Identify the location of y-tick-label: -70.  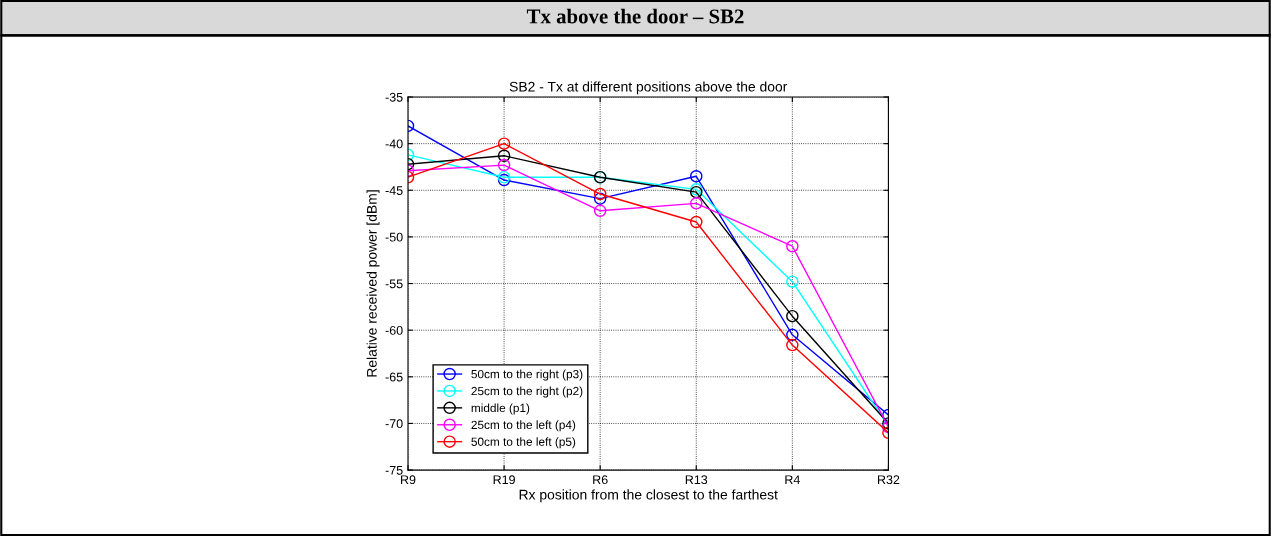
(394, 424).